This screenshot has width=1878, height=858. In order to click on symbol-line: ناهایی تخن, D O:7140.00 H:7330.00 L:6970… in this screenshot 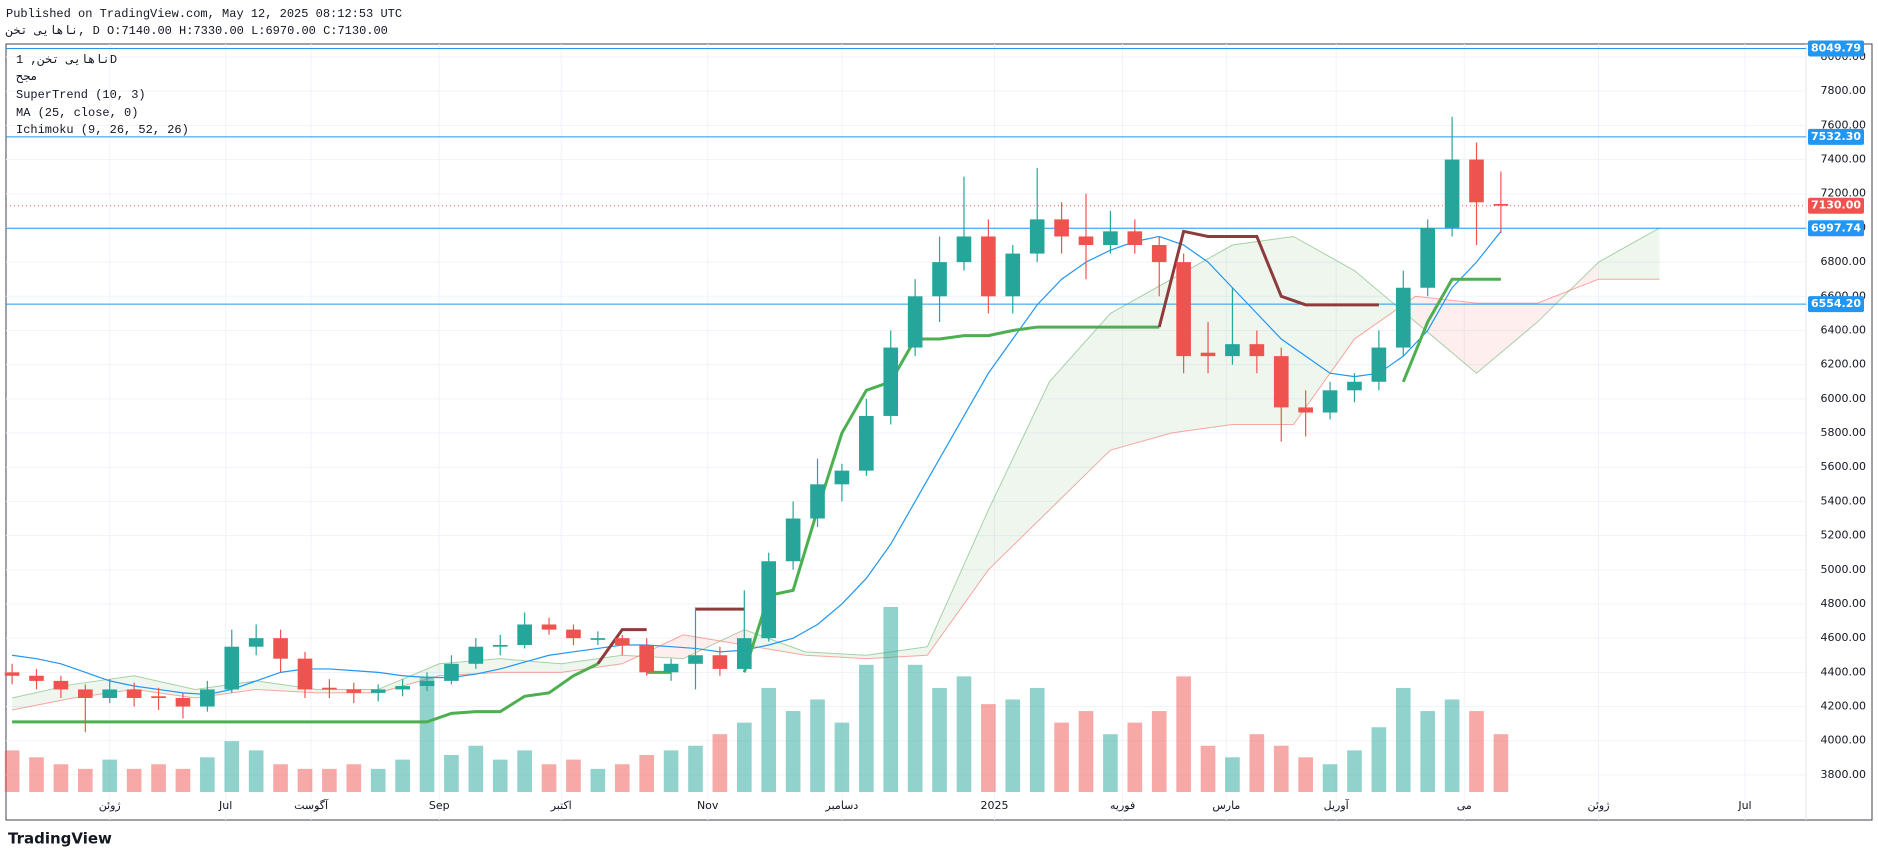, I will do `click(196, 31)`.